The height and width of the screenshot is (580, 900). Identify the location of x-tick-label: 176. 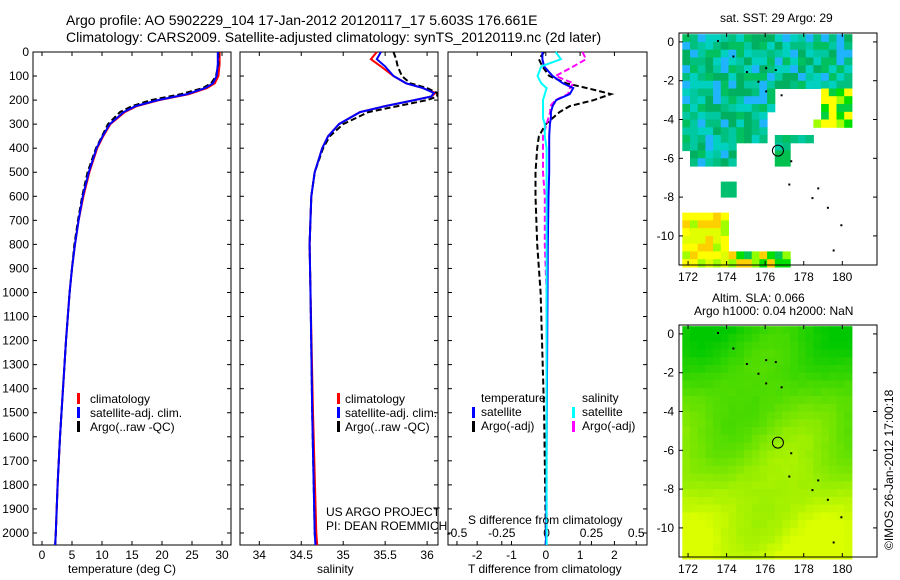
(765, 277).